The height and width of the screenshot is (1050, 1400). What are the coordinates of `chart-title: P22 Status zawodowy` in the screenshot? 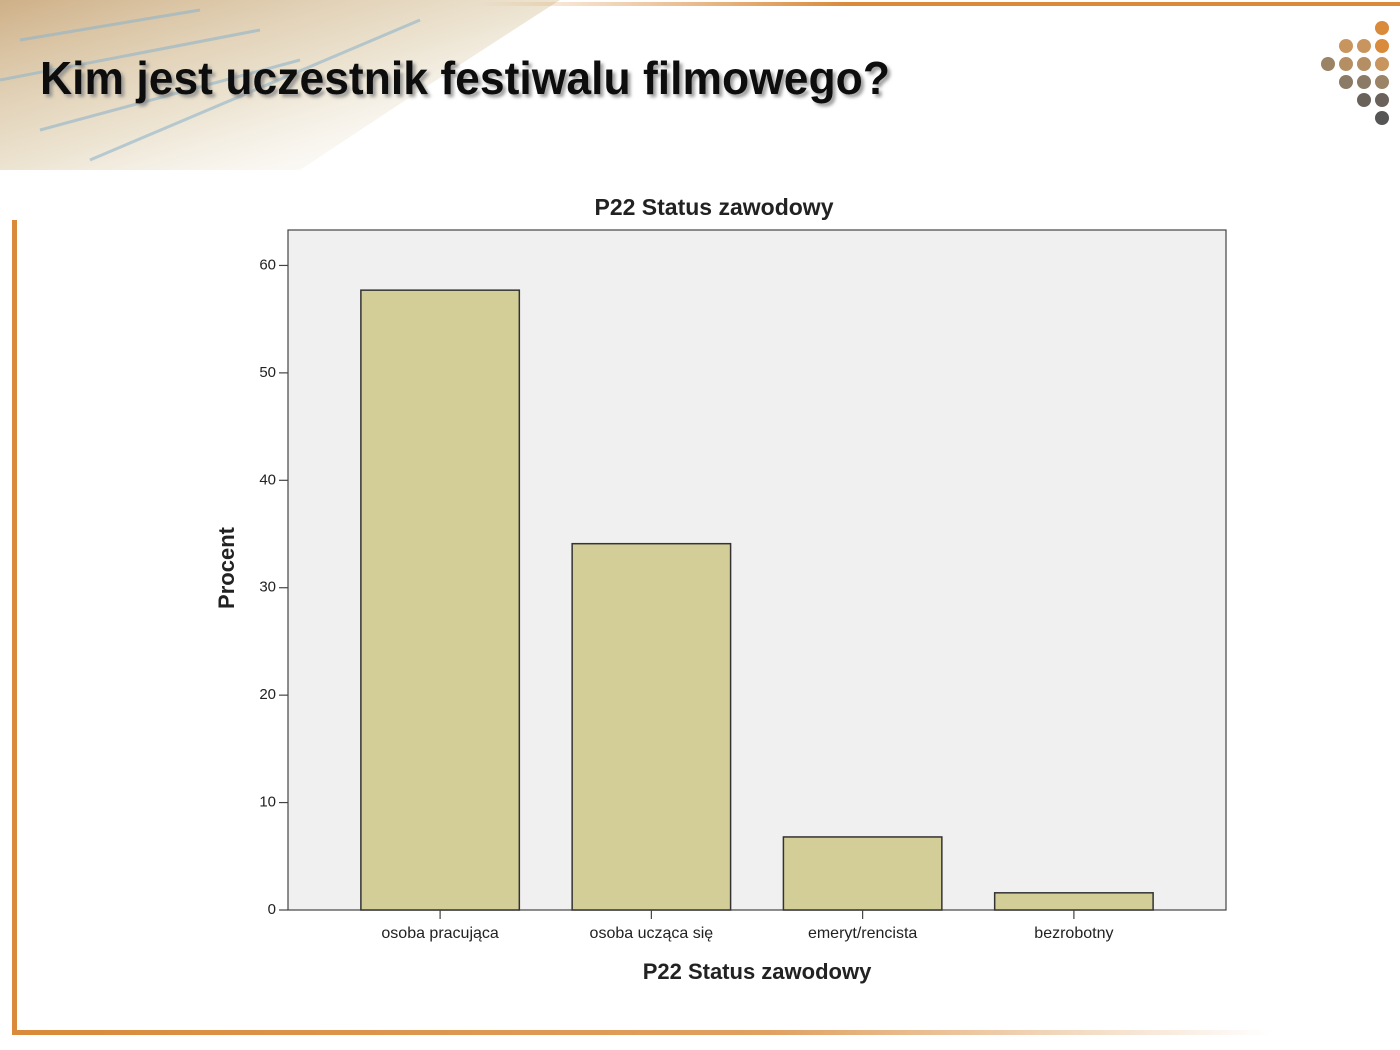 It's located at (713, 207).